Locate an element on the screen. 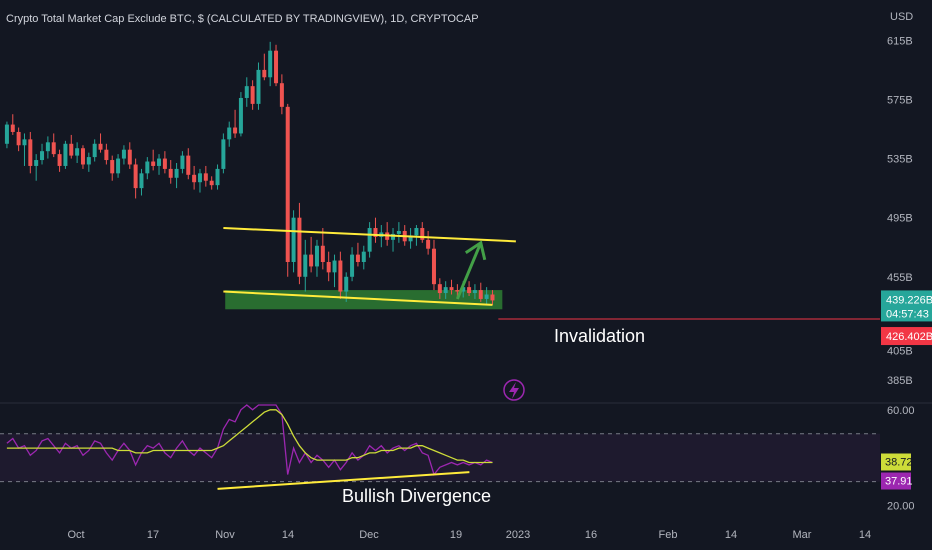 The height and width of the screenshot is (550, 932). rsi-ma-series-line is located at coordinates (249, 436).